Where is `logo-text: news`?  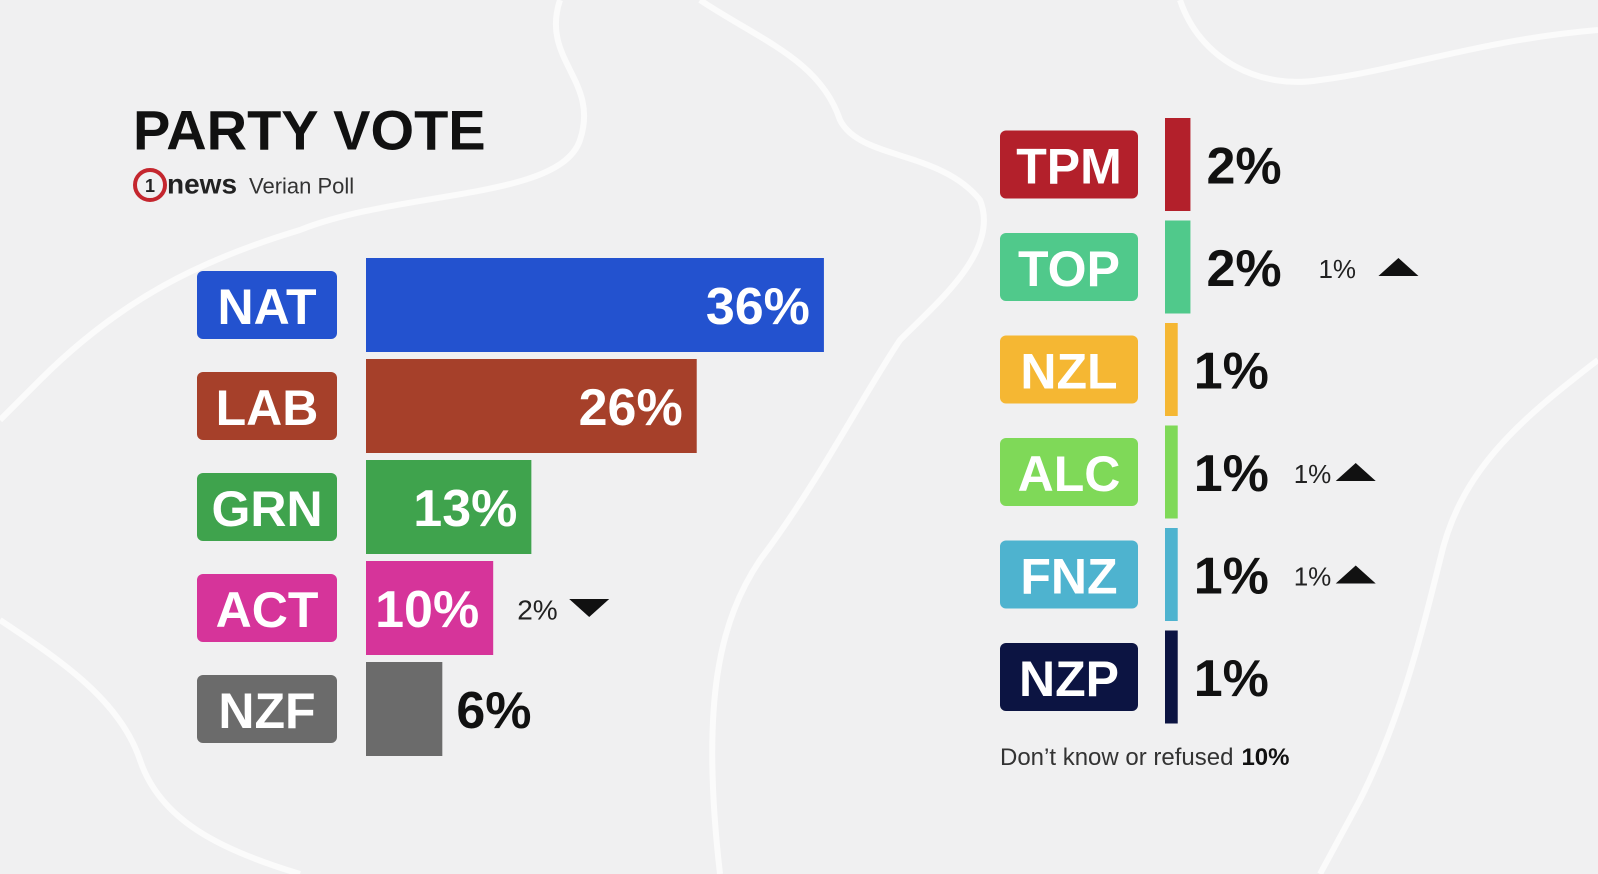 logo-text: news is located at coordinates (202, 184).